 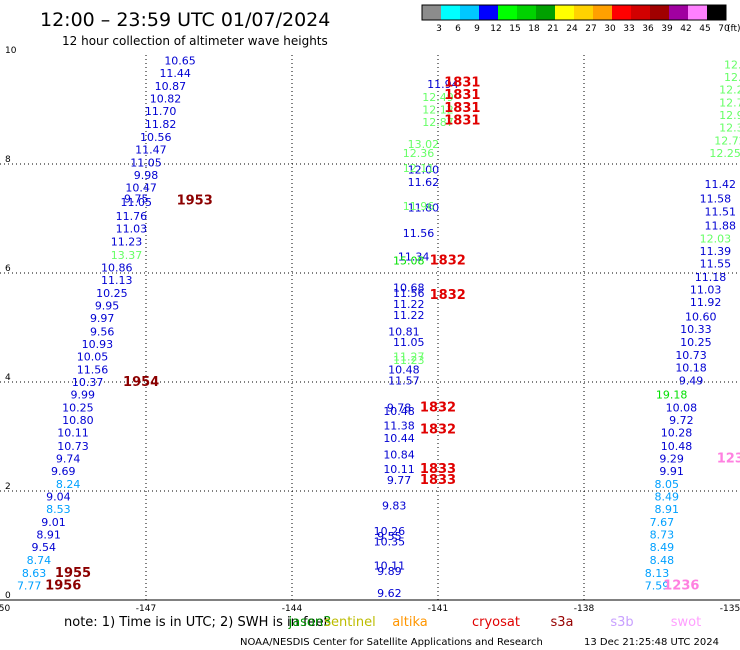 I want to click on wave-height-label: 11.96, so click(x=419, y=206).